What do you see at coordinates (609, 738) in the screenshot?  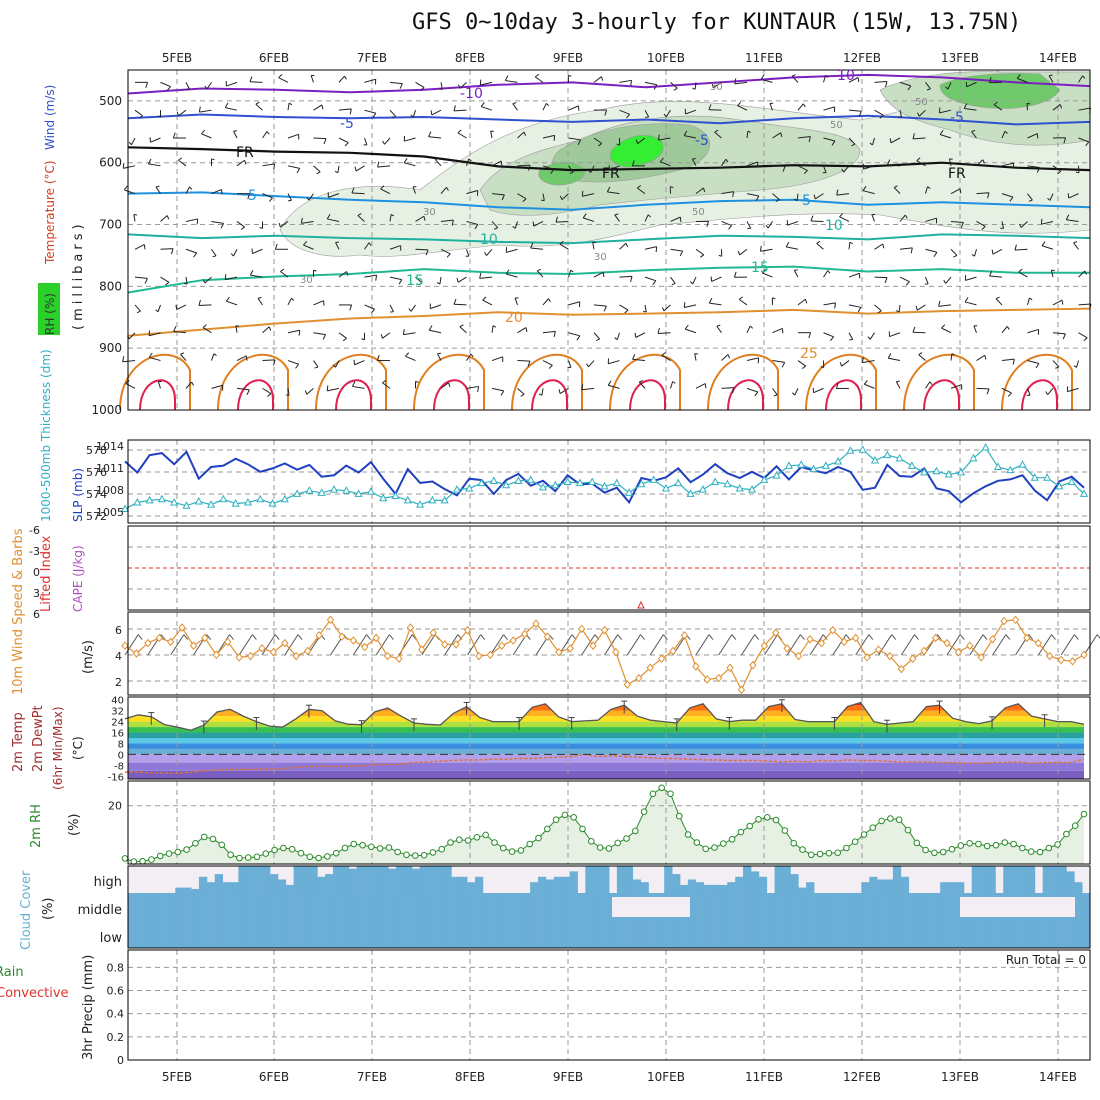 I see `temperature-frame` at bounding box center [609, 738].